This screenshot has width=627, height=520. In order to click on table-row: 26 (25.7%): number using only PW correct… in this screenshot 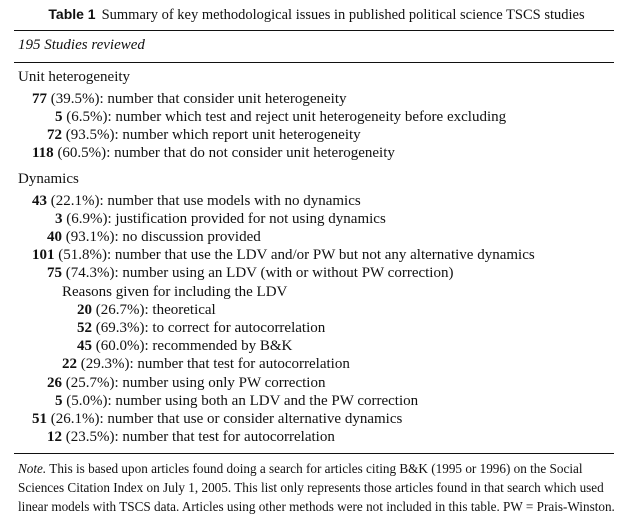, I will do `click(186, 383)`.